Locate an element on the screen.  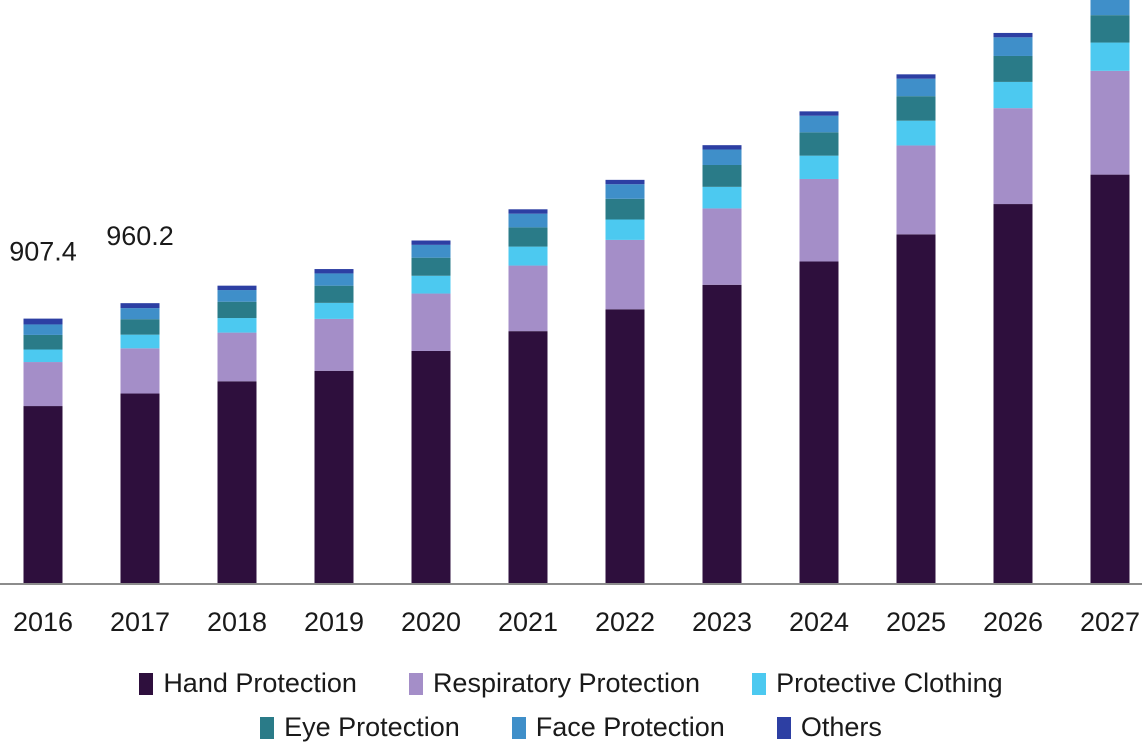
x-tick-label-2018: 2018 is located at coordinates (237, 622).